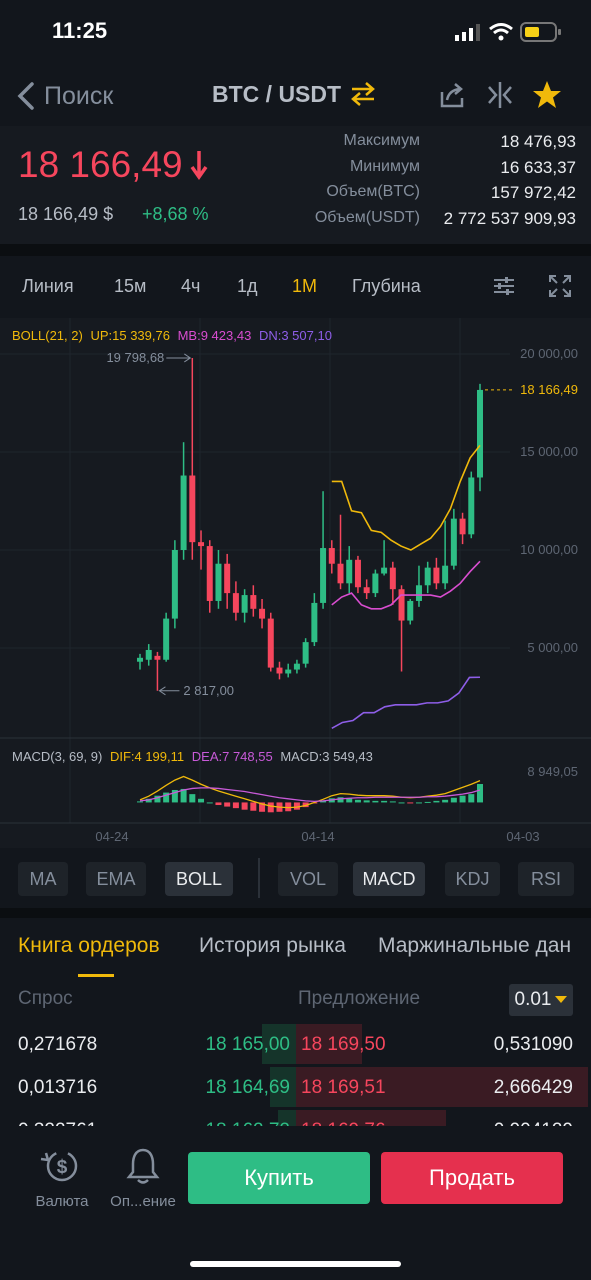  Describe the element at coordinates (343, 1044) in the screenshot. I see `ask-price: 18 169,50` at that location.